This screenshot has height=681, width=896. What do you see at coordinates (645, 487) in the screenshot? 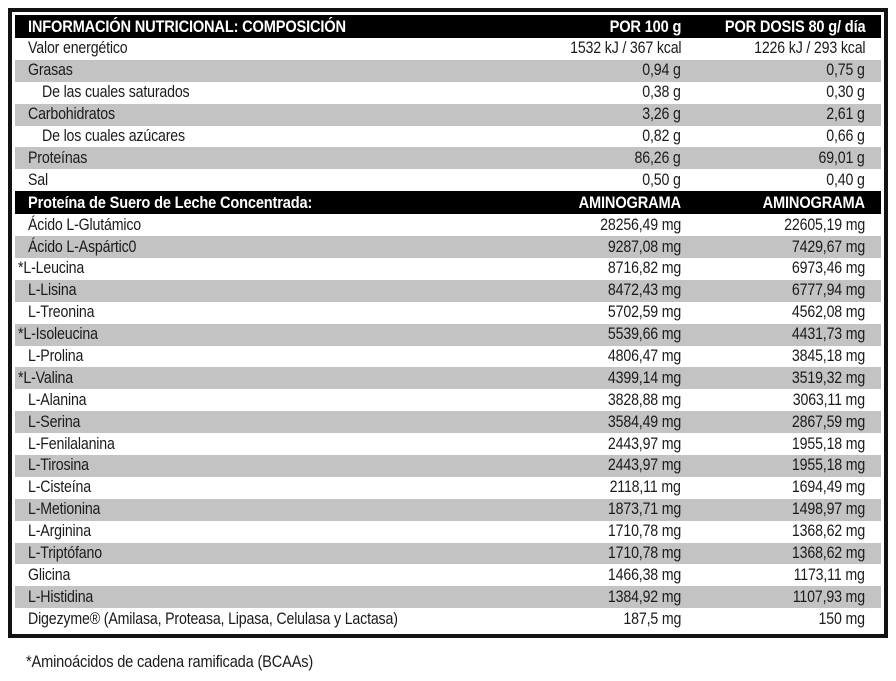
I see `value-per-100g: 2118,11 mg` at bounding box center [645, 487].